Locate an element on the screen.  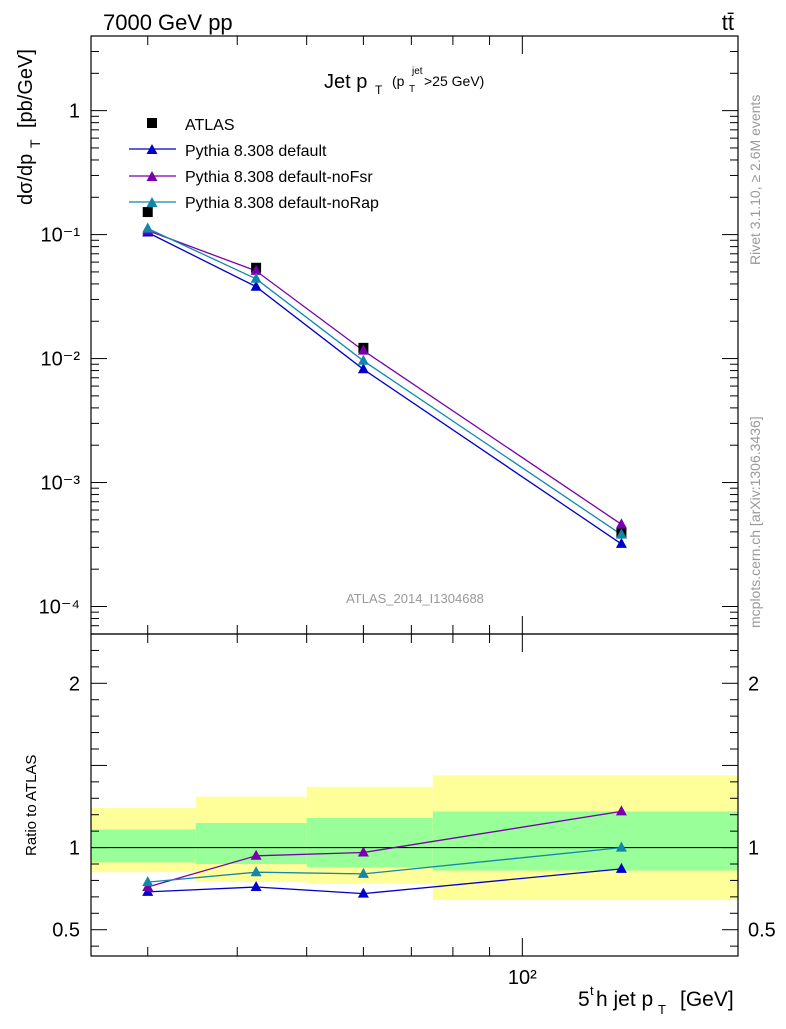
y-axis-title-sub: T is located at coordinates (35, 143).